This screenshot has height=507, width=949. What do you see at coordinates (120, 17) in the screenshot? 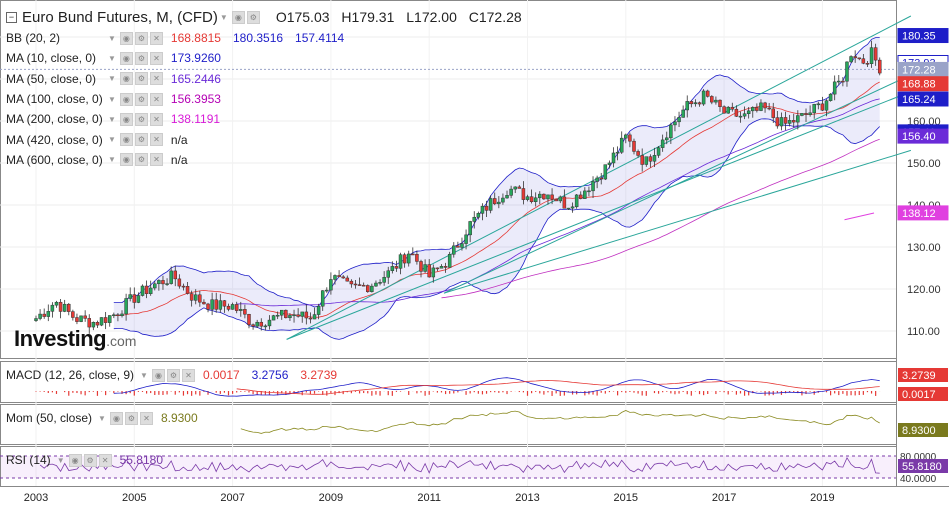
I see `chart-title: Euro Bund Futures, M, (CFD)` at bounding box center [120, 17].